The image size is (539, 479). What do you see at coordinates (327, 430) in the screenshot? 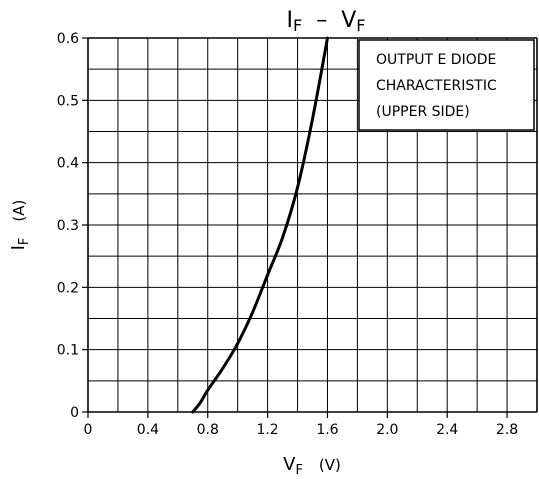
I see `x-tick-label: 1.6` at bounding box center [327, 430].